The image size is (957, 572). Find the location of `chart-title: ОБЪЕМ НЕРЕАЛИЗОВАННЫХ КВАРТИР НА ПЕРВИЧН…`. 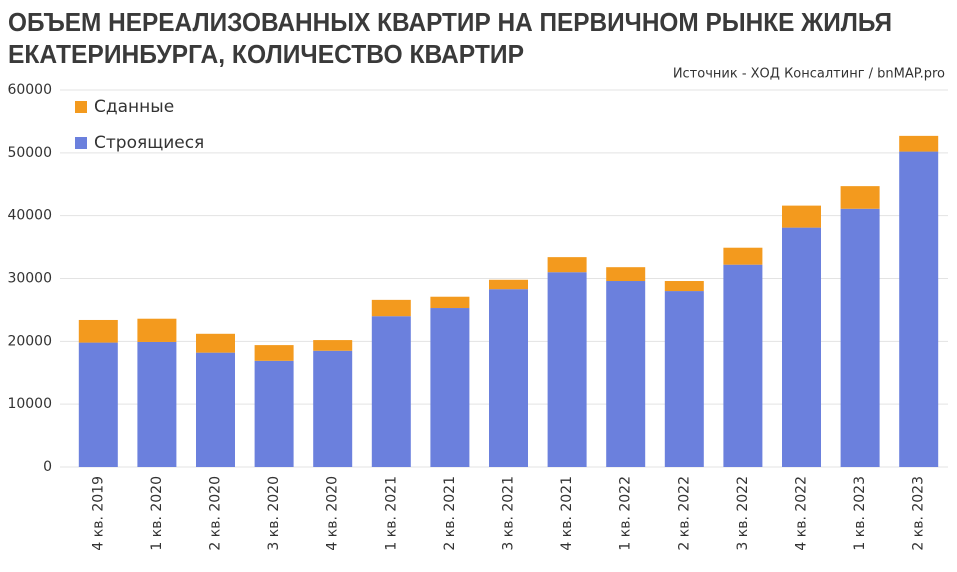

chart-title: ОБЪЕМ НЕРЕАЛИЗОВАННЫХ КВАРТИР НА ПЕРВИЧН… is located at coordinates (450, 22).